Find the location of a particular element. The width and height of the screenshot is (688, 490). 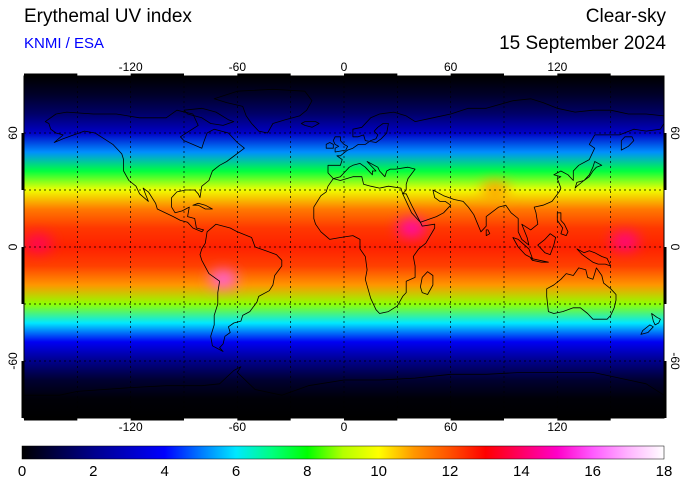

lon-label-top: -120 is located at coordinates (130, 67).